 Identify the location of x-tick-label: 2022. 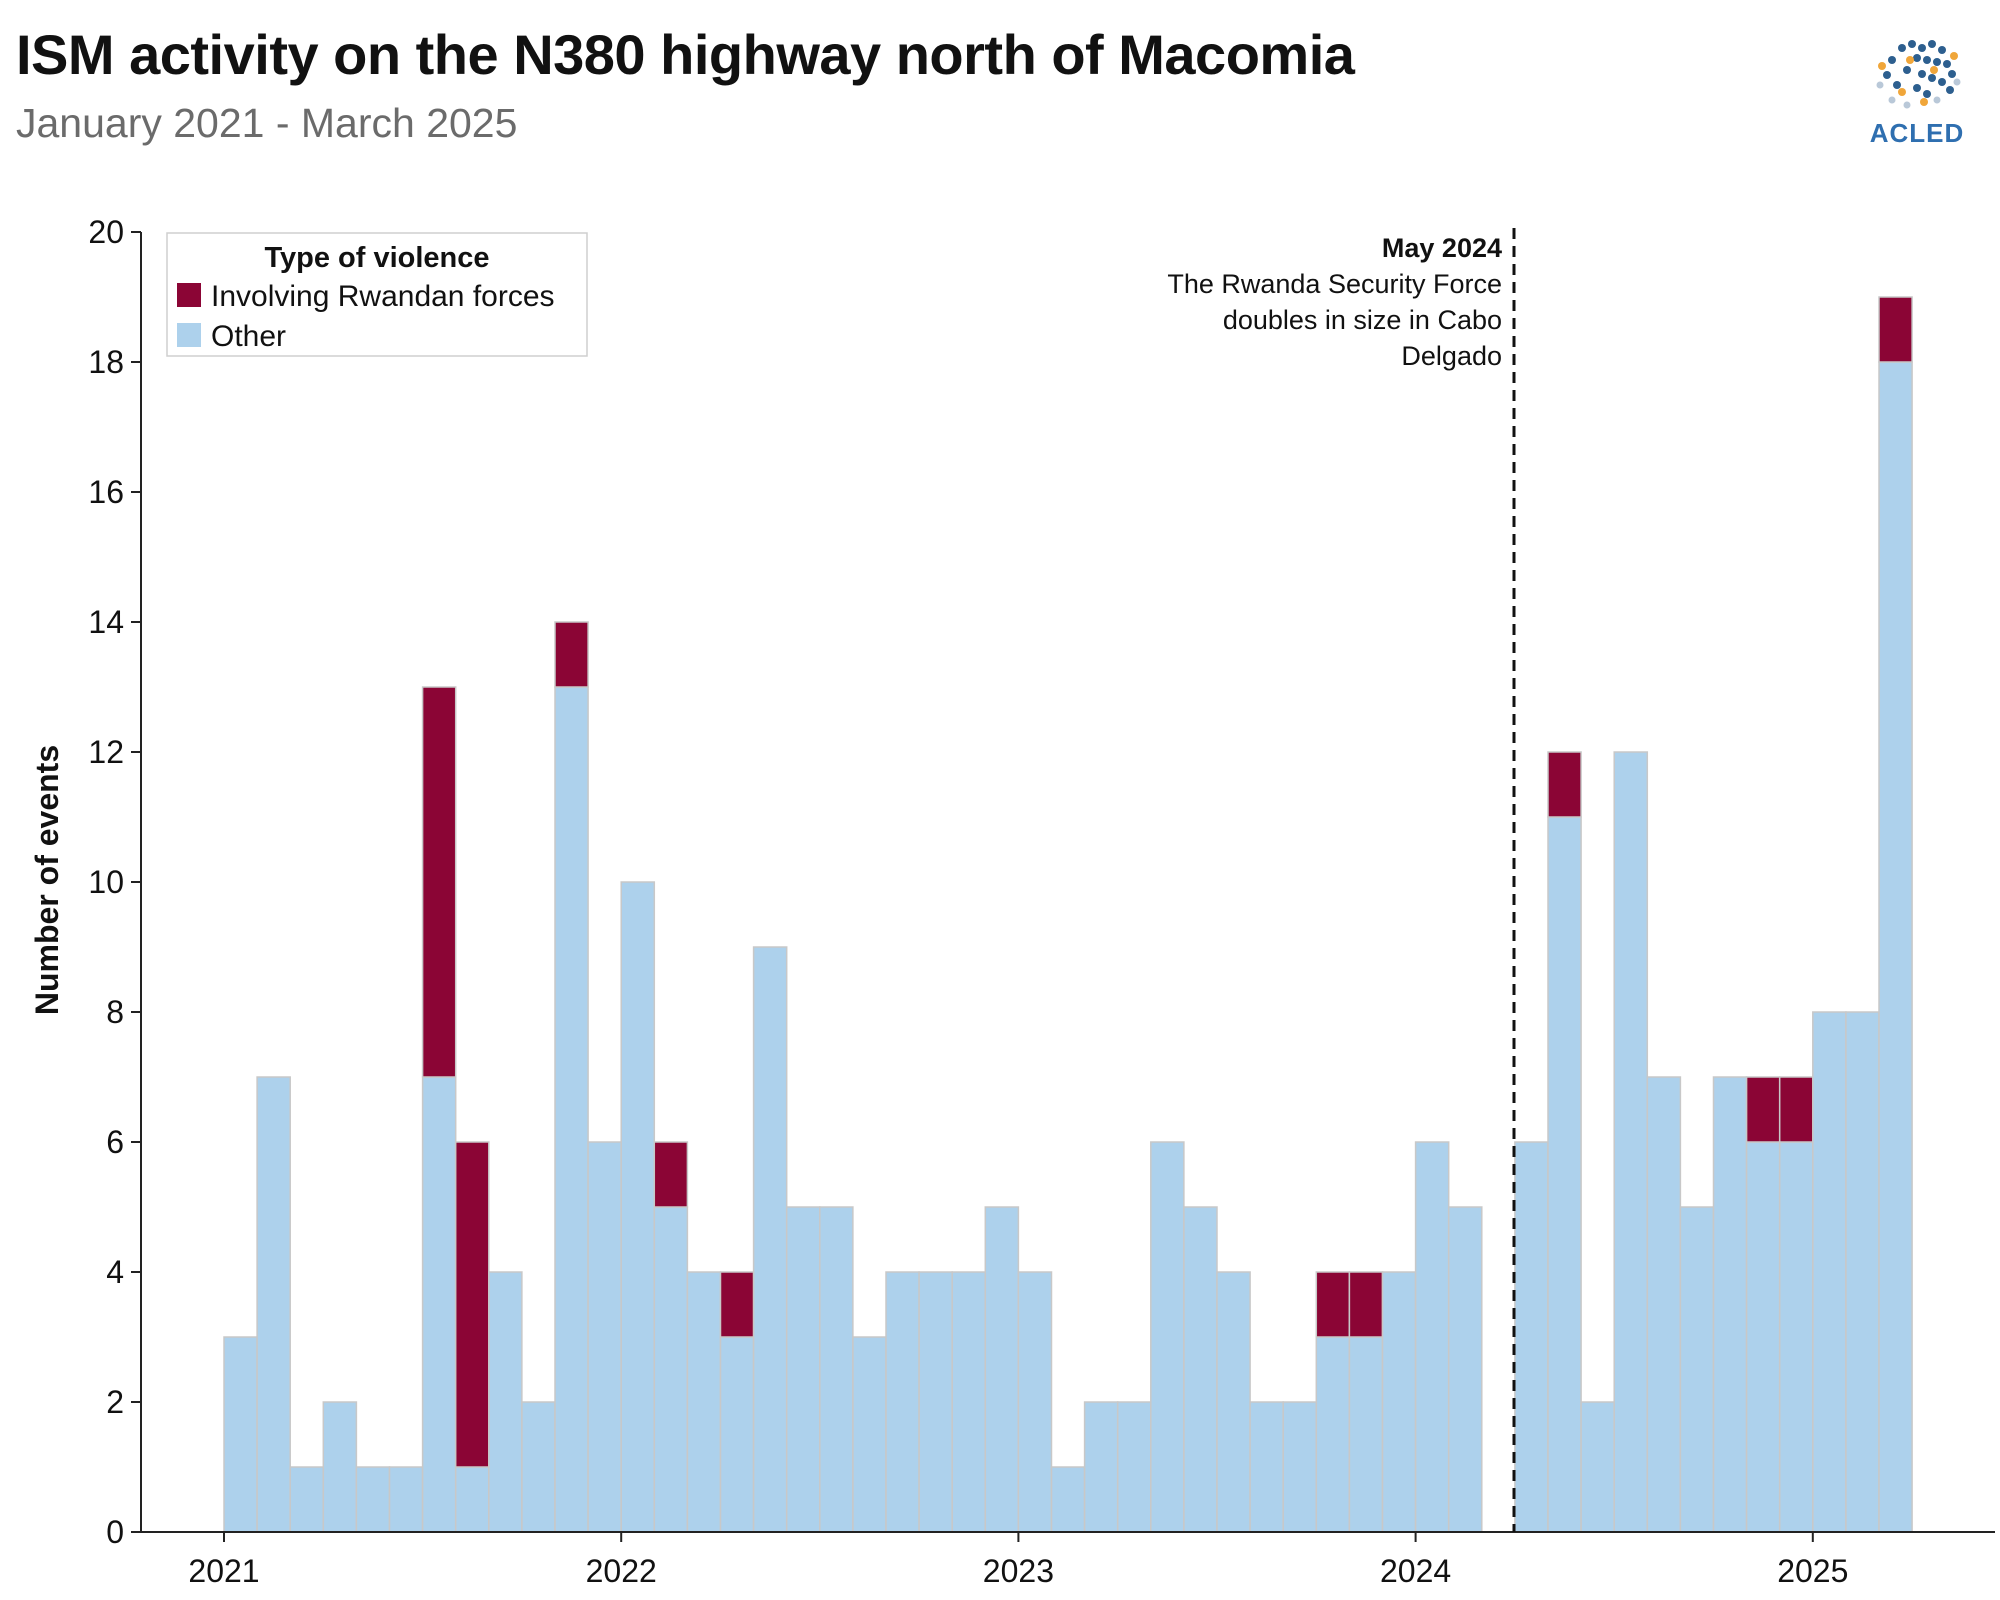
(621, 1571).